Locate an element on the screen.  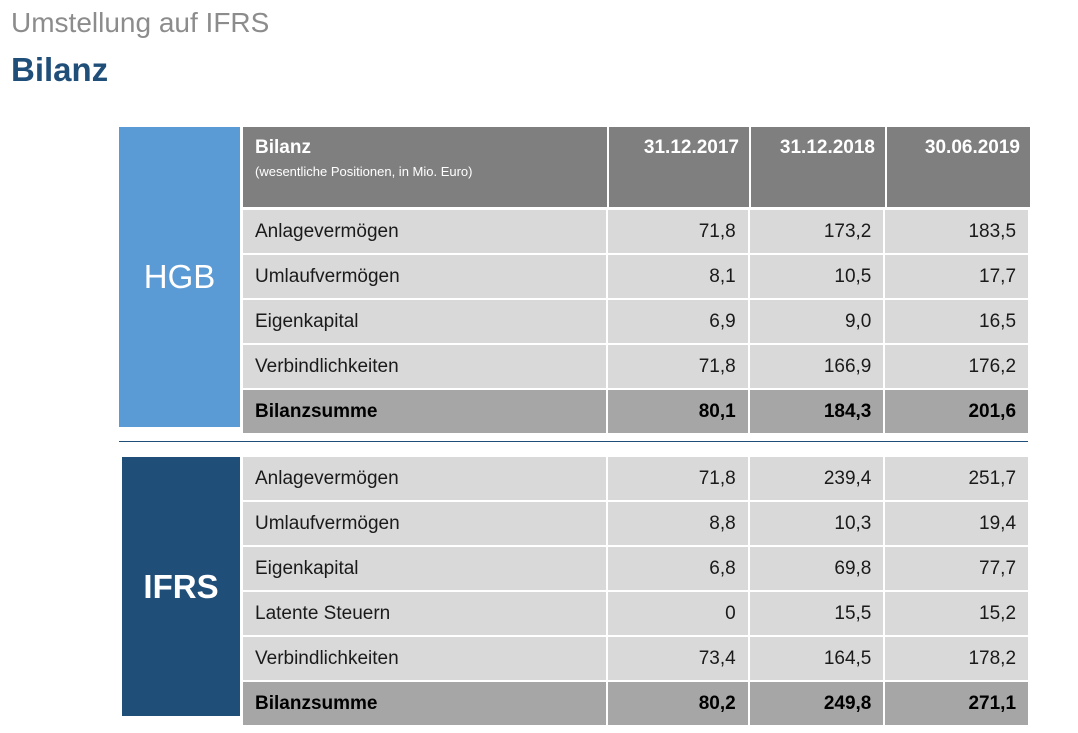
header-label: Bilanz is located at coordinates (283, 147).